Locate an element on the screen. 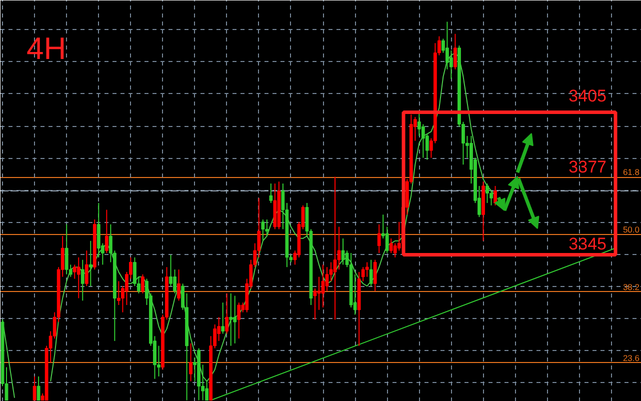 This screenshot has height=401, width=641. text: 4H is located at coordinates (46, 48).